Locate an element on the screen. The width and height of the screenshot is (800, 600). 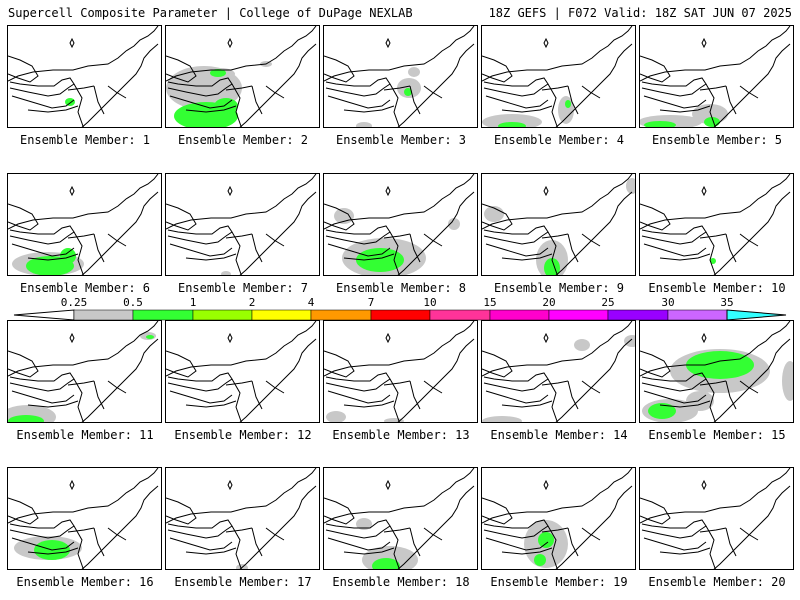
ensemble-member-label: Ensemble Member: 7 is located at coordinates (243, 288).